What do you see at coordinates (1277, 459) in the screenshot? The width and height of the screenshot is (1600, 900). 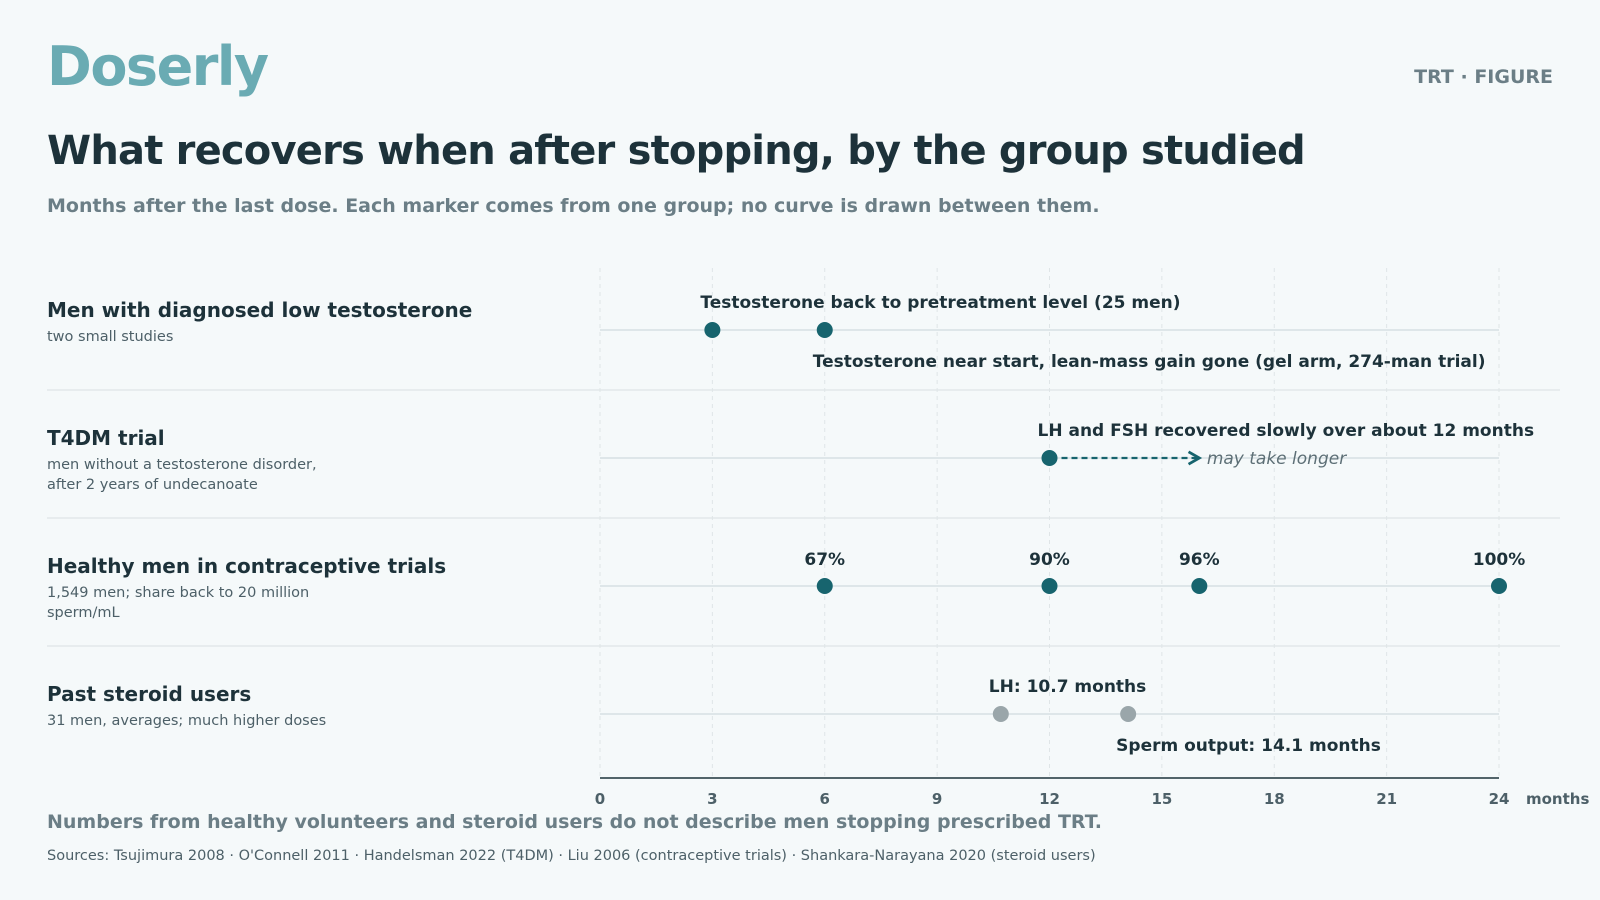 I see `annotation-label: may take longer` at bounding box center [1277, 459].